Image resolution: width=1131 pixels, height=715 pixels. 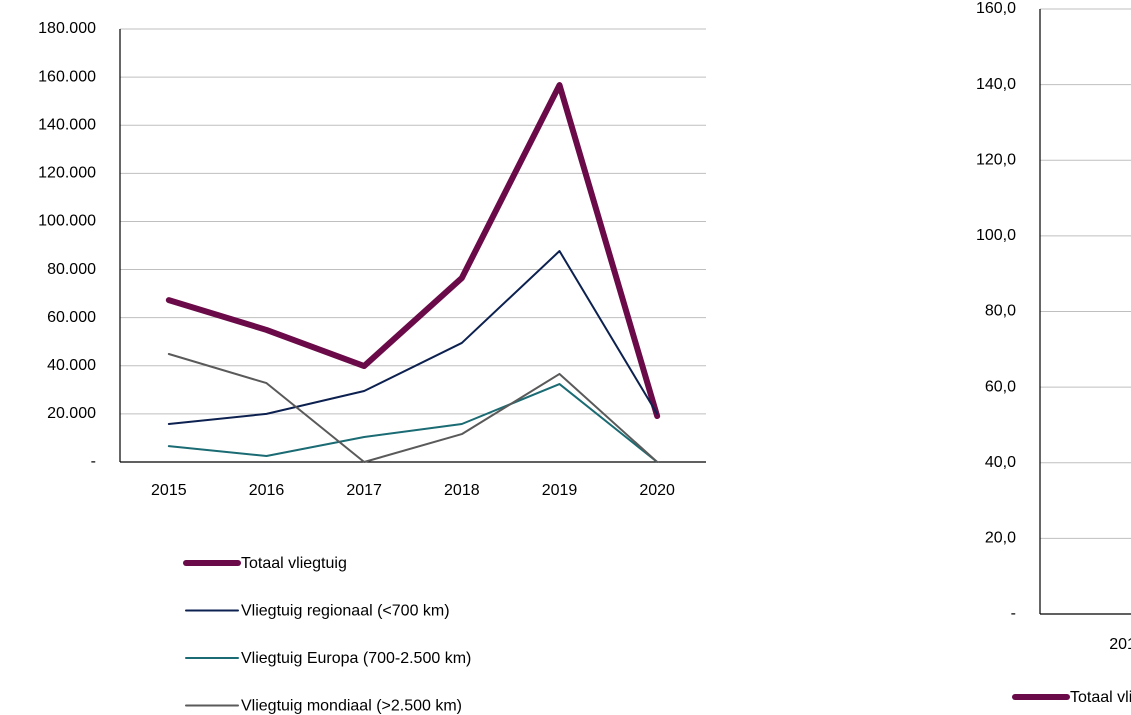 What do you see at coordinates (996, 84) in the screenshot?
I see `y-tick-label: 140,0` at bounding box center [996, 84].